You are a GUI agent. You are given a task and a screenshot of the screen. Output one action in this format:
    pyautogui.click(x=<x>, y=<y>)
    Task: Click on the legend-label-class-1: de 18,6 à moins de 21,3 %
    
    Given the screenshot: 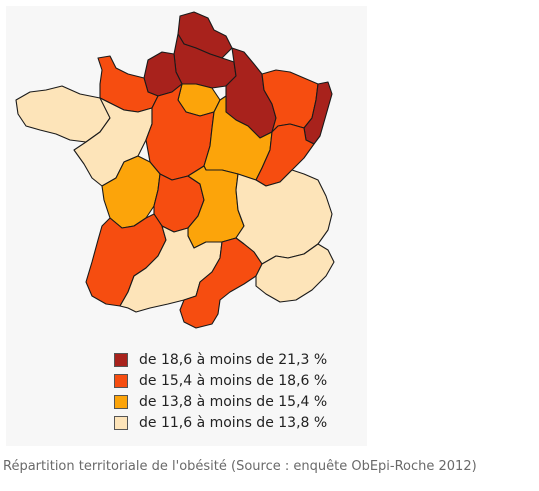 What is the action you would take?
    pyautogui.click(x=233, y=359)
    